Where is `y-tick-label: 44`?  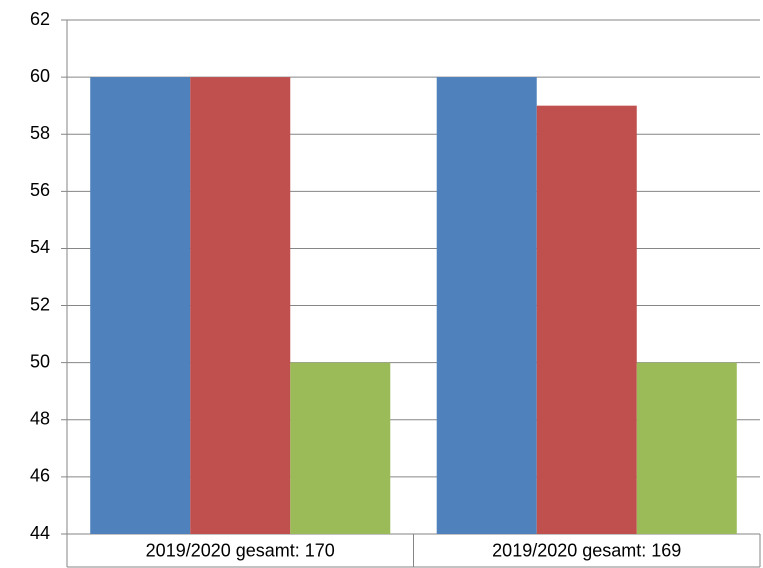 y-tick-label: 44 is located at coordinates (40, 533).